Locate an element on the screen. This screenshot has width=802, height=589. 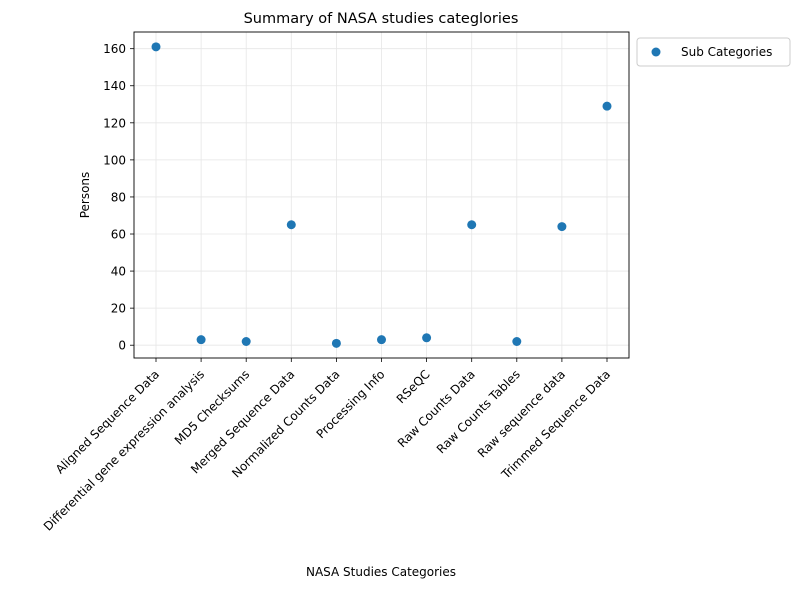
x-tick-label: RSeQC is located at coordinates (413, 386).